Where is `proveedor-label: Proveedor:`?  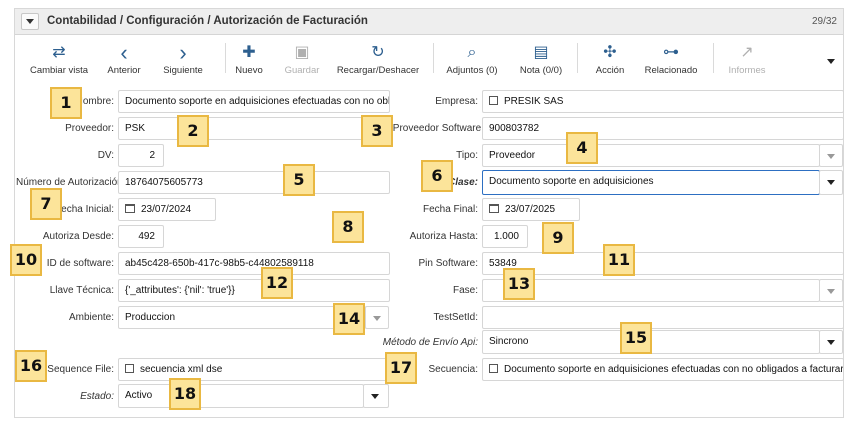 proveedor-label: Proveedor: is located at coordinates (89, 128).